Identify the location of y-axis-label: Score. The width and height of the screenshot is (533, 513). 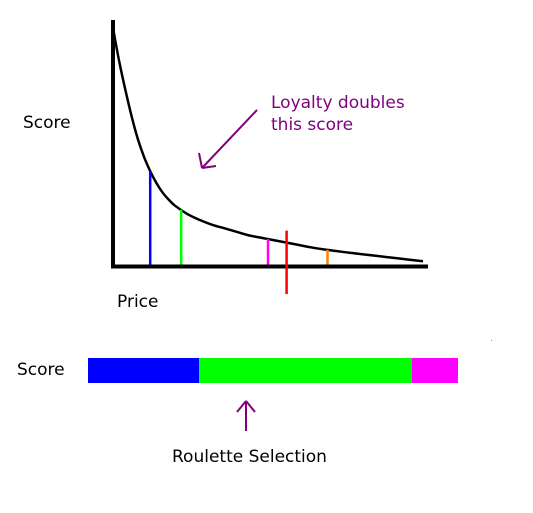
(47, 123).